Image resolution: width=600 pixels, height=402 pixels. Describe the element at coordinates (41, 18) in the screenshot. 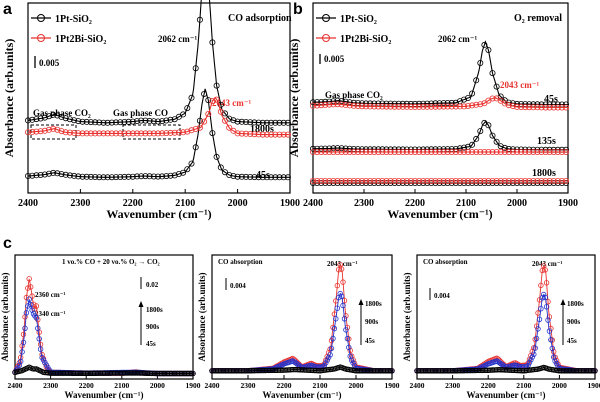

I see `panel-a-legend-marker-black` at that location.